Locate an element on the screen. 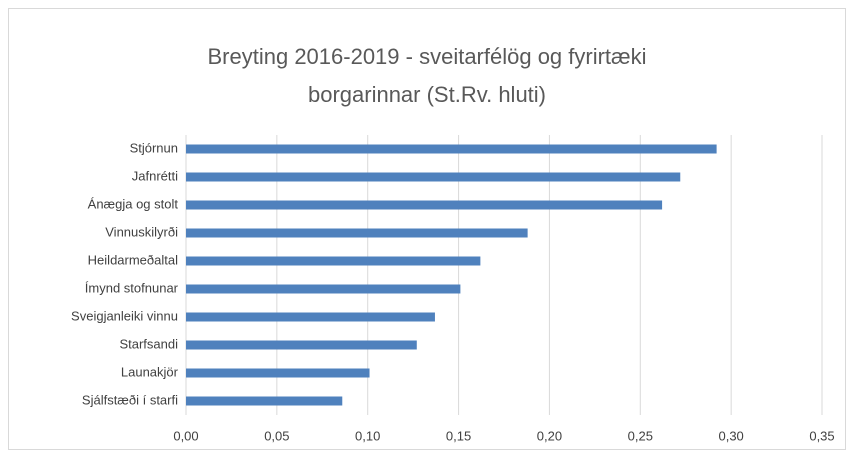 This screenshot has width=854, height=458. y-tick-label: Launakjör is located at coordinates (150, 371).